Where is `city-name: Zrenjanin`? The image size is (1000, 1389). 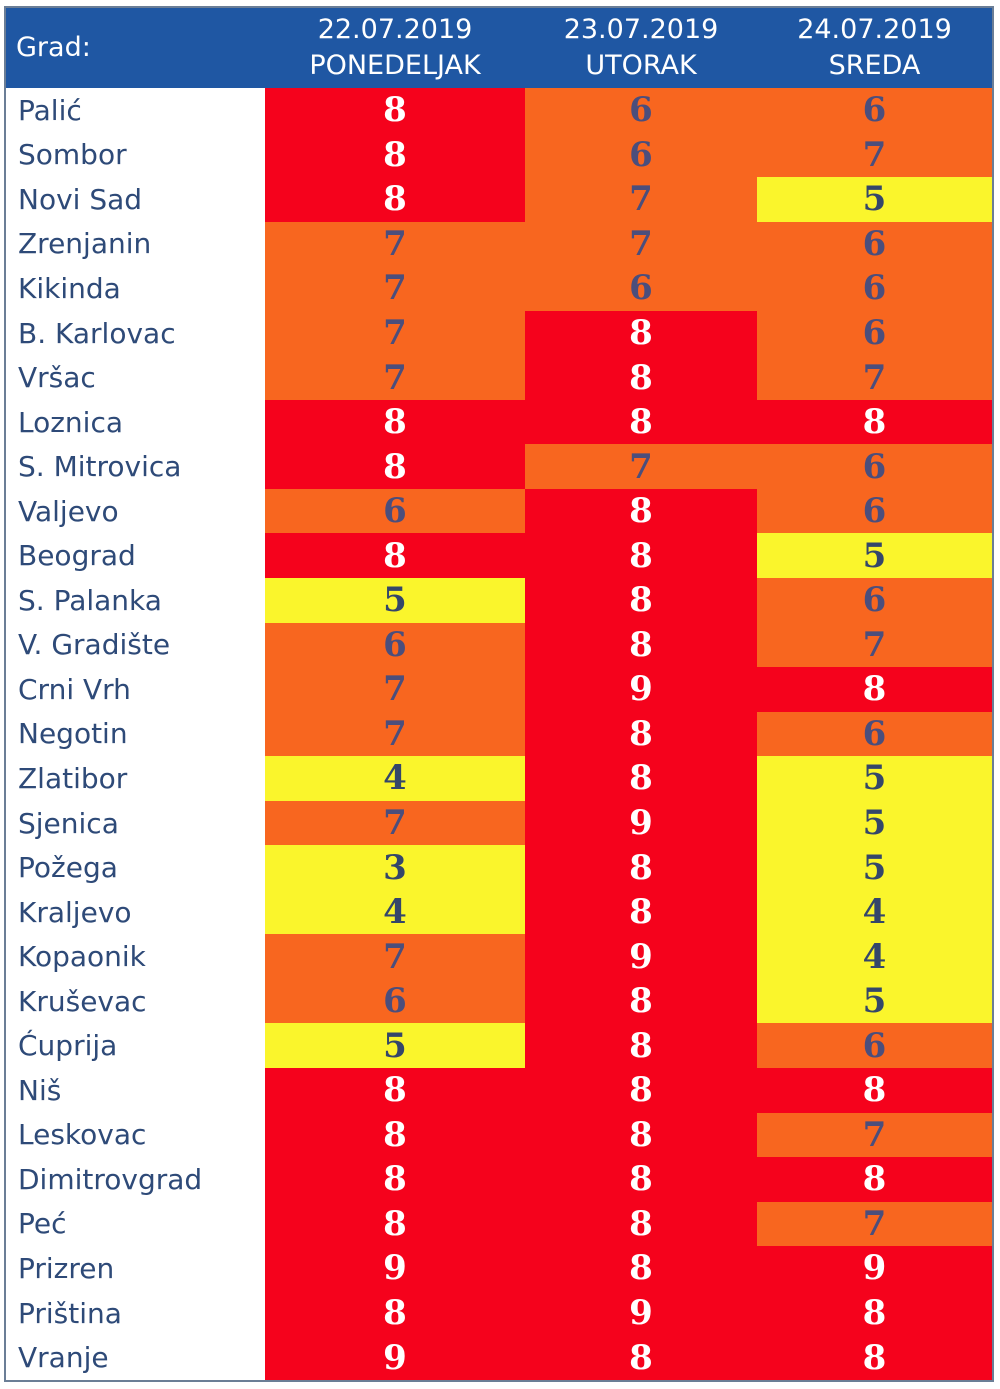
city-name: Zrenjanin is located at coordinates (135, 244).